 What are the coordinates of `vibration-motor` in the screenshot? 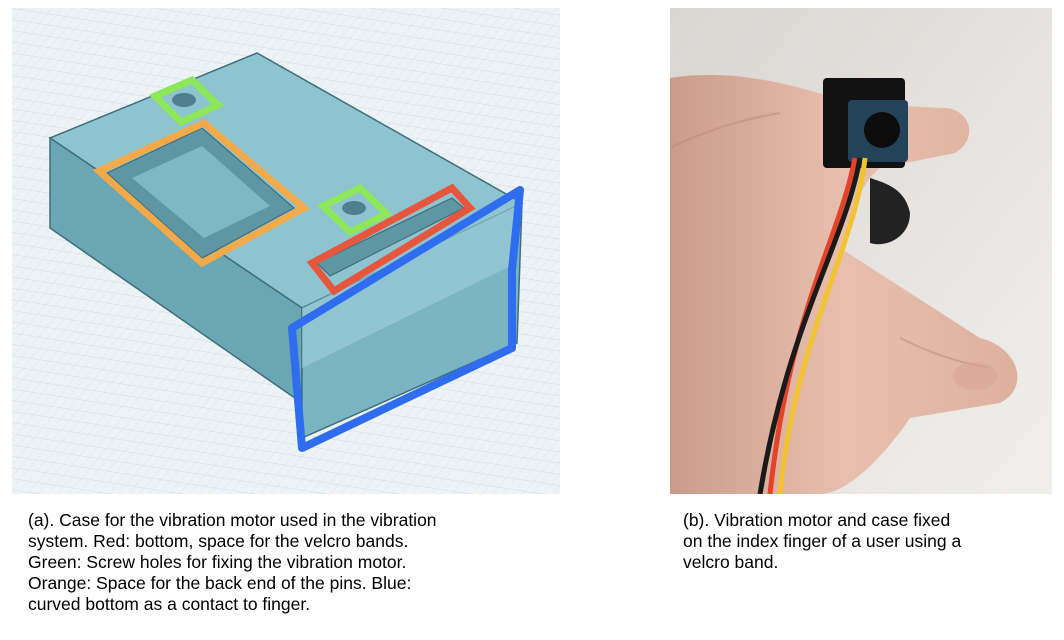 It's located at (882, 130).